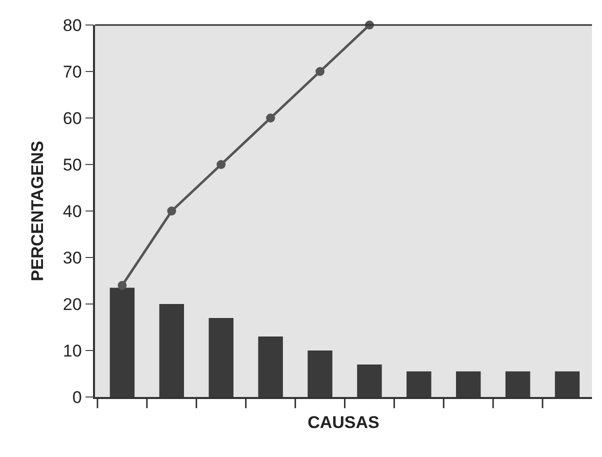  Describe the element at coordinates (72, 118) in the screenshot. I see `y-tick-label: 60` at that location.